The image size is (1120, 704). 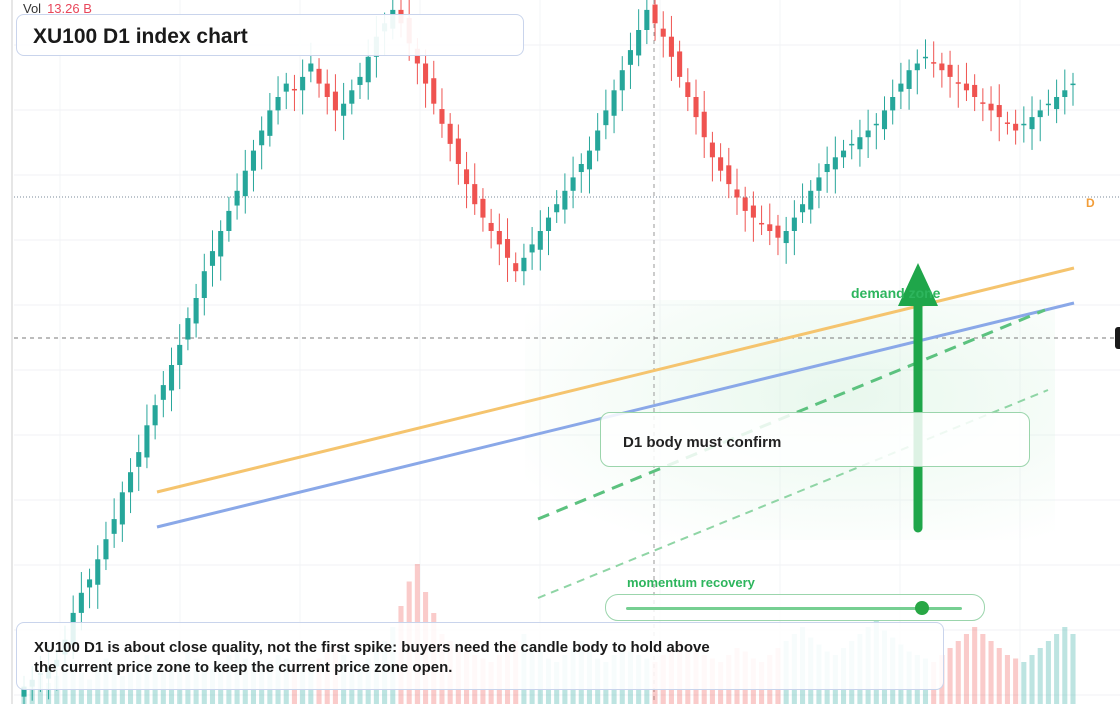 I want to click on momentum-slider, so click(x=795, y=607).